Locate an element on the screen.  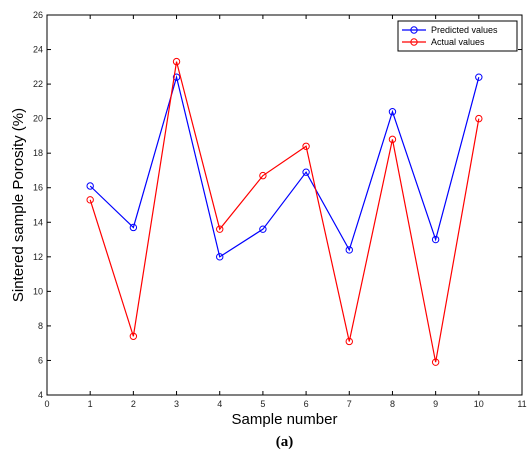
x-tick-label: 2 is located at coordinates (133, 404).